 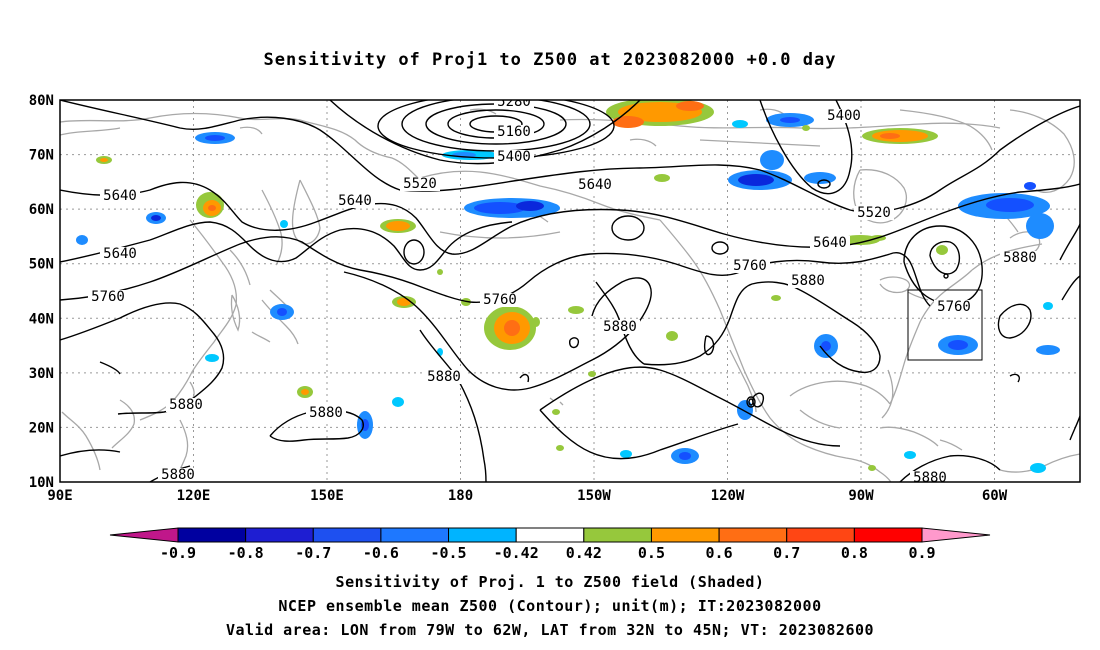 I want to click on contour-label: 5280, so click(x=514, y=102).